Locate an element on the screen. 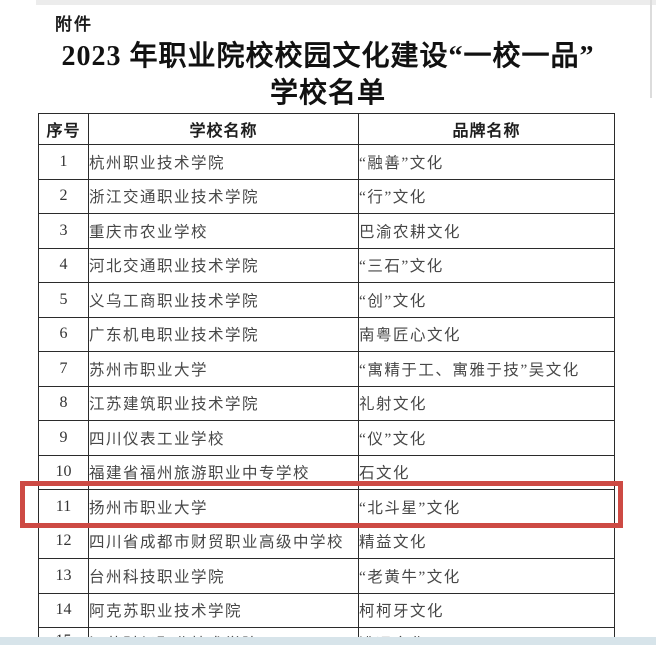 This screenshot has width=656, height=645. row-brand-cell: “寓精于工、寓雅于技”吴文化 is located at coordinates (486, 369).